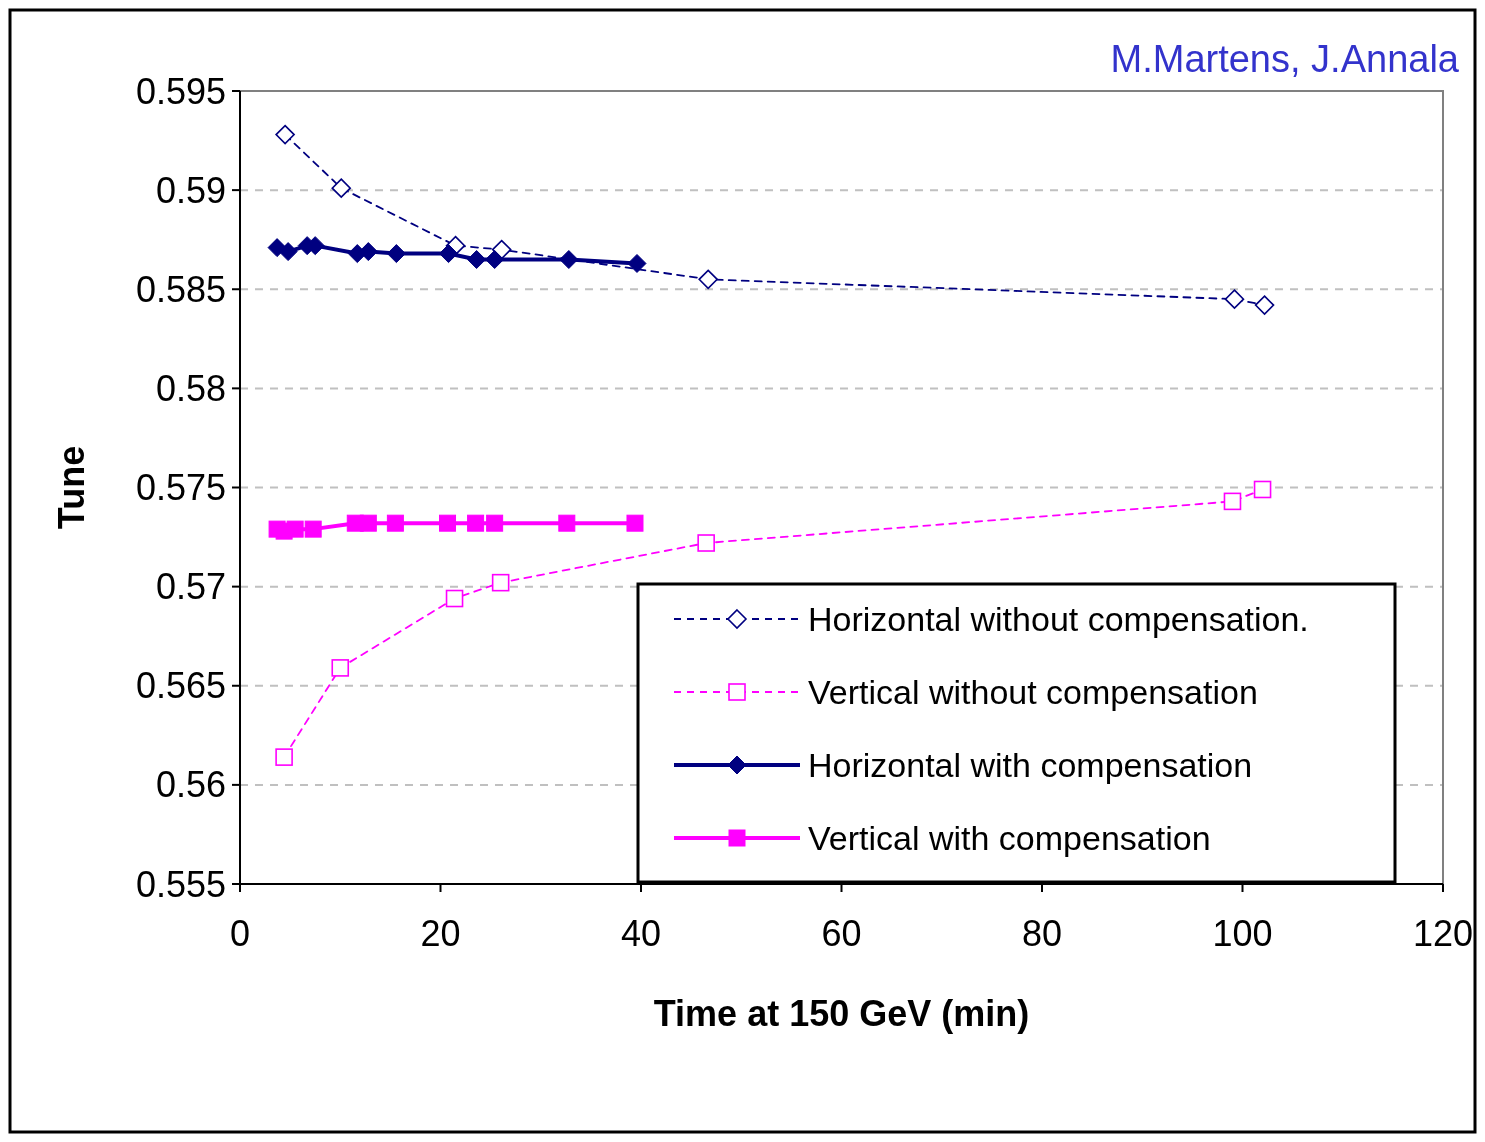 This screenshot has height=1142, width=1485. What do you see at coordinates (1242, 933) in the screenshot?
I see `x-tick-label: 100` at bounding box center [1242, 933].